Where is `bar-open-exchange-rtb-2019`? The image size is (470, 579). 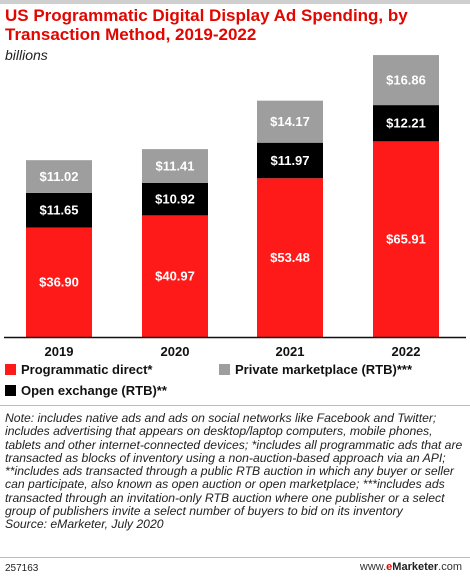 bar-open-exchange-rtb-2019 is located at coordinates (59, 210).